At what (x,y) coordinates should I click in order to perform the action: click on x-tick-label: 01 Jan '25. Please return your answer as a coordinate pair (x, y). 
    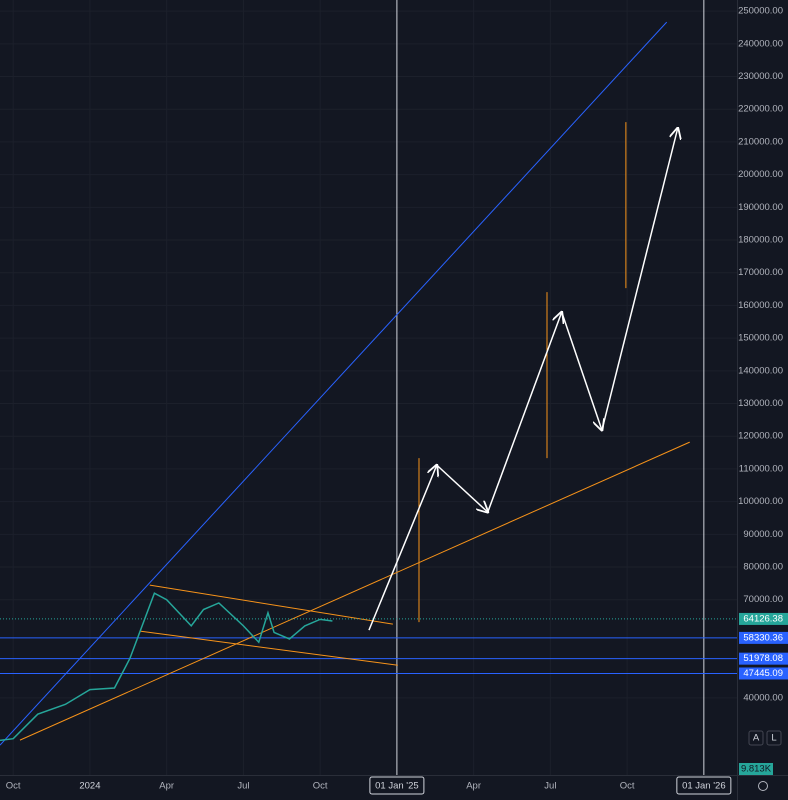
    Looking at the image, I should click on (397, 786).